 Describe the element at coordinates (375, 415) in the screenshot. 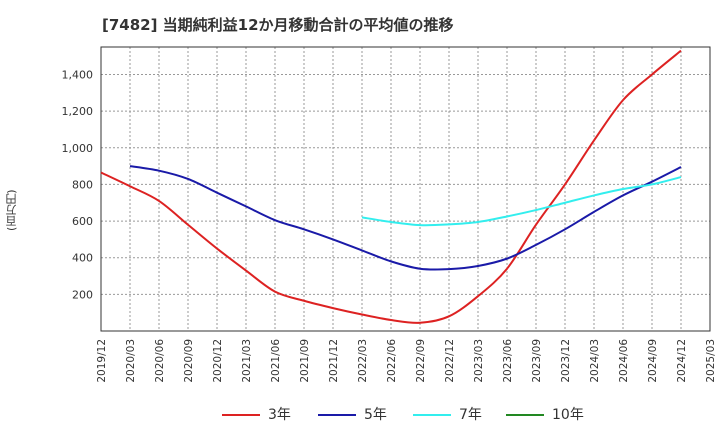

I see `legend-label-5y: 5年` at that location.